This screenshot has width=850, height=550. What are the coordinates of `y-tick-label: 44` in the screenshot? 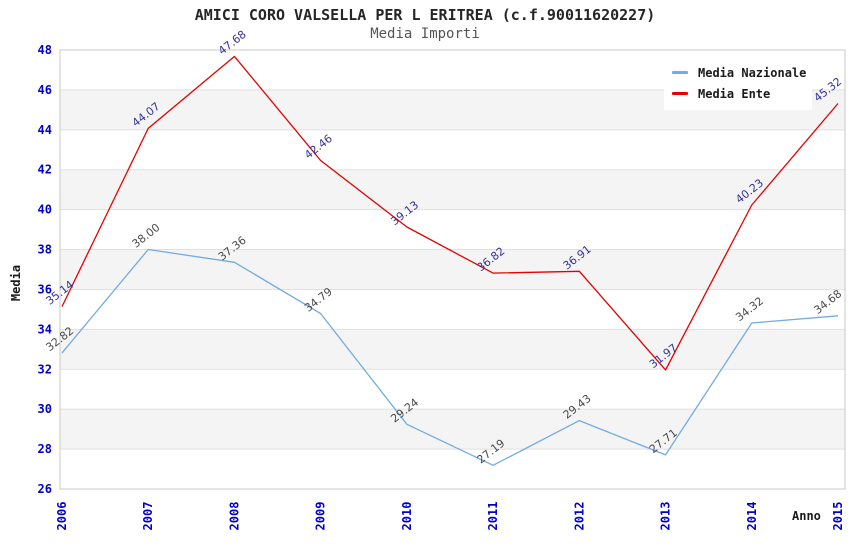 It's located at (45, 130).